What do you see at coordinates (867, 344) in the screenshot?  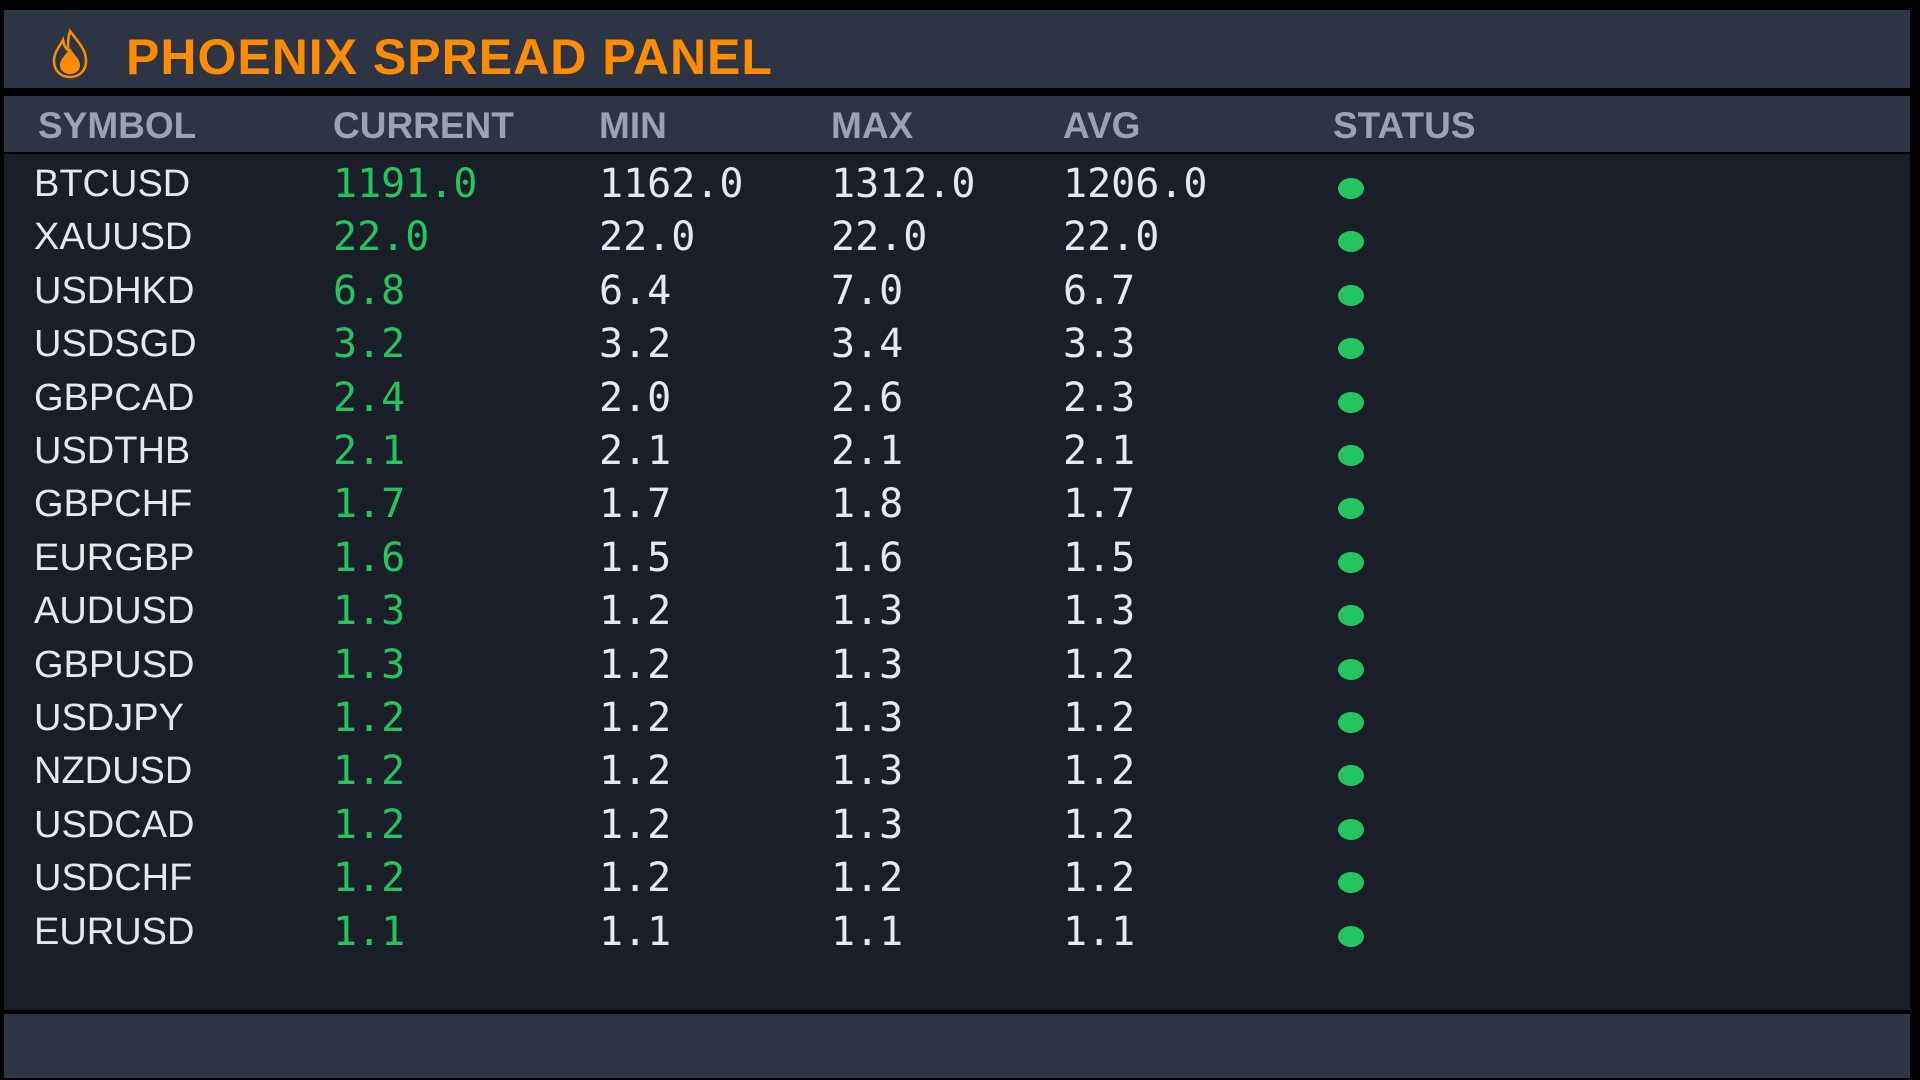 I see `max-spread-cell: 3.4` at bounding box center [867, 344].